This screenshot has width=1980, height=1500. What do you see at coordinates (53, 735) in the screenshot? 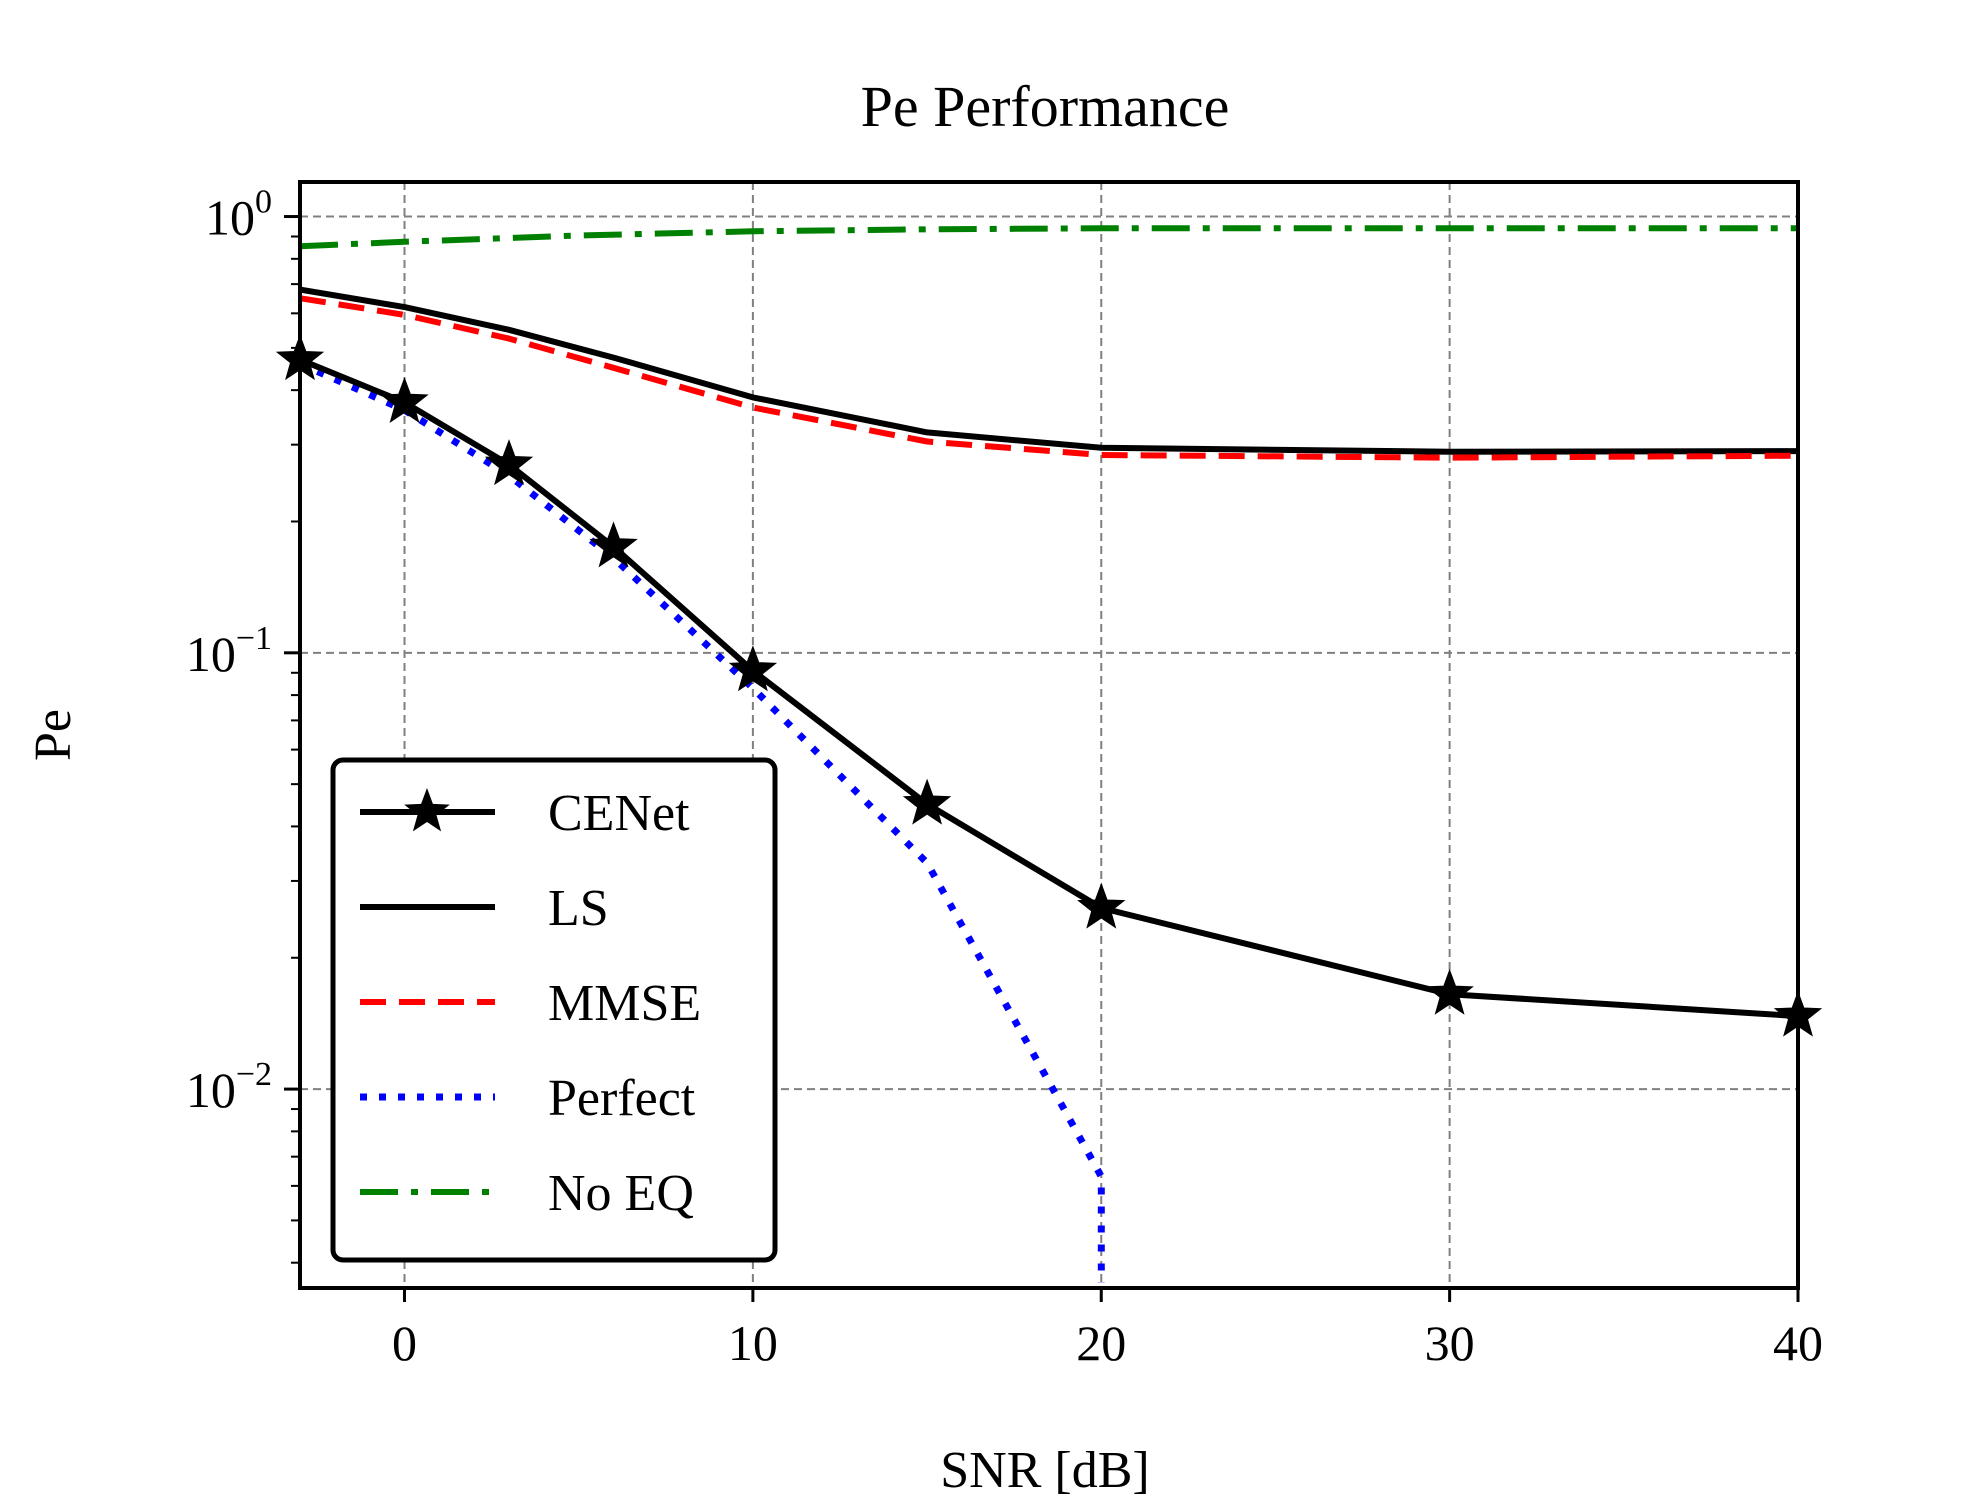
I see `y-axis-label: Pe` at bounding box center [53, 735].